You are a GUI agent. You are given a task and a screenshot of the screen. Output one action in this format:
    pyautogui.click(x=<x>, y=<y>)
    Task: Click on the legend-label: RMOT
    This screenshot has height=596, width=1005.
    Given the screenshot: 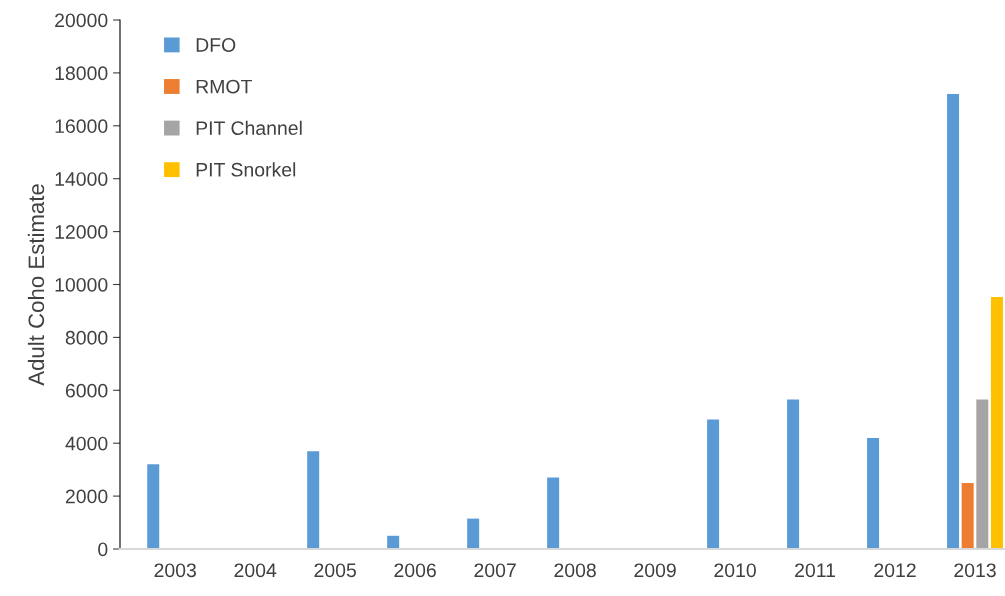 What is the action you would take?
    pyautogui.click(x=224, y=86)
    